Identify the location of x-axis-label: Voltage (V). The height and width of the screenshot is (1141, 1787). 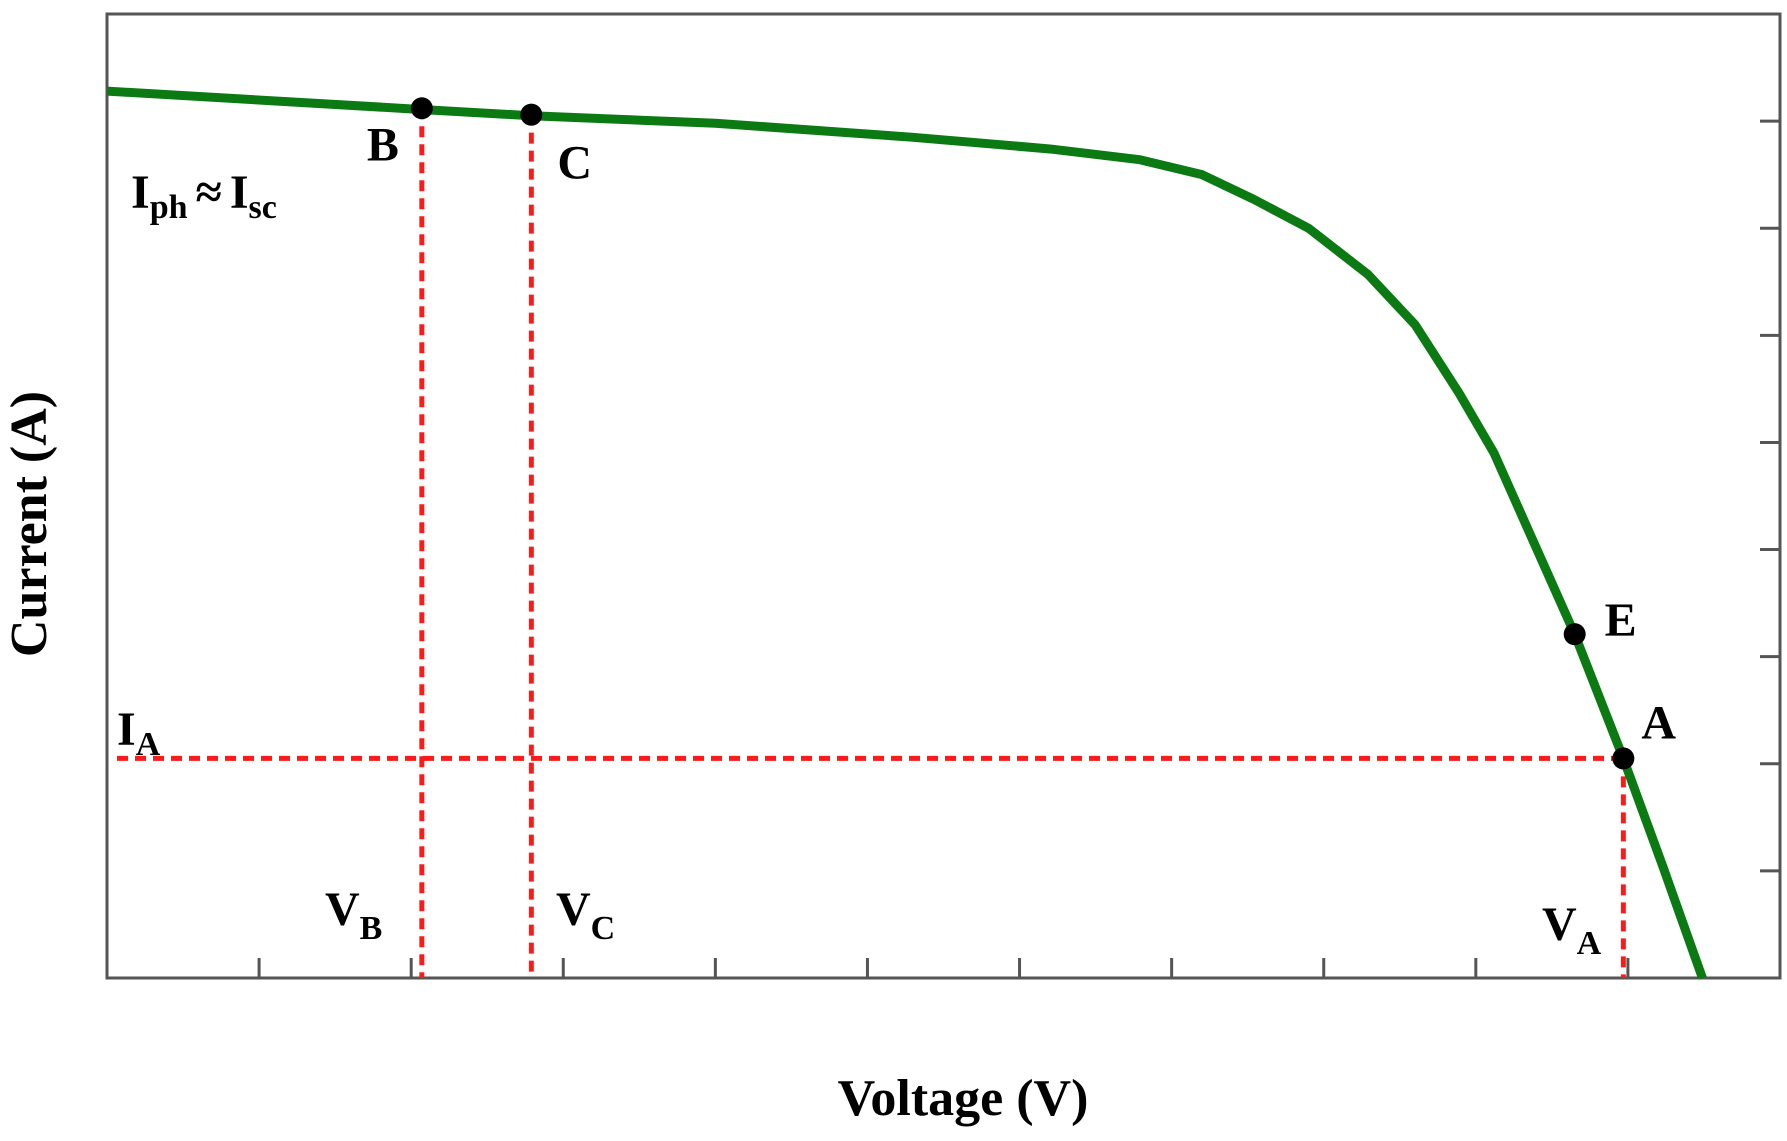
(963, 1098).